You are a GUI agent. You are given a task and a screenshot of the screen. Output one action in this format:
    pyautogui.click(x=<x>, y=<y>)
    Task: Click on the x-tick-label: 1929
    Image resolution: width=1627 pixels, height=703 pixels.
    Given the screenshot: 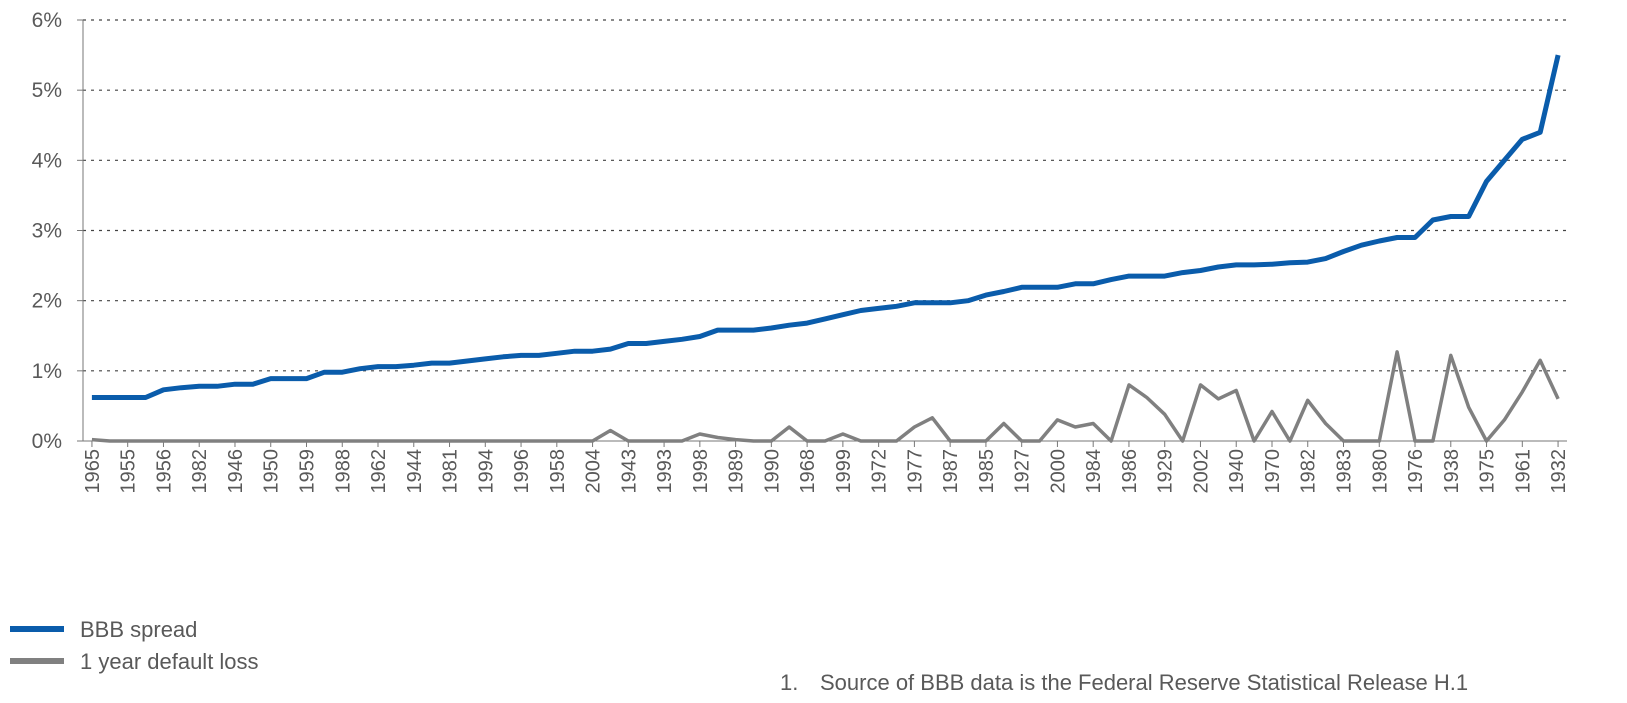 What is the action you would take?
    pyautogui.click(x=1166, y=471)
    